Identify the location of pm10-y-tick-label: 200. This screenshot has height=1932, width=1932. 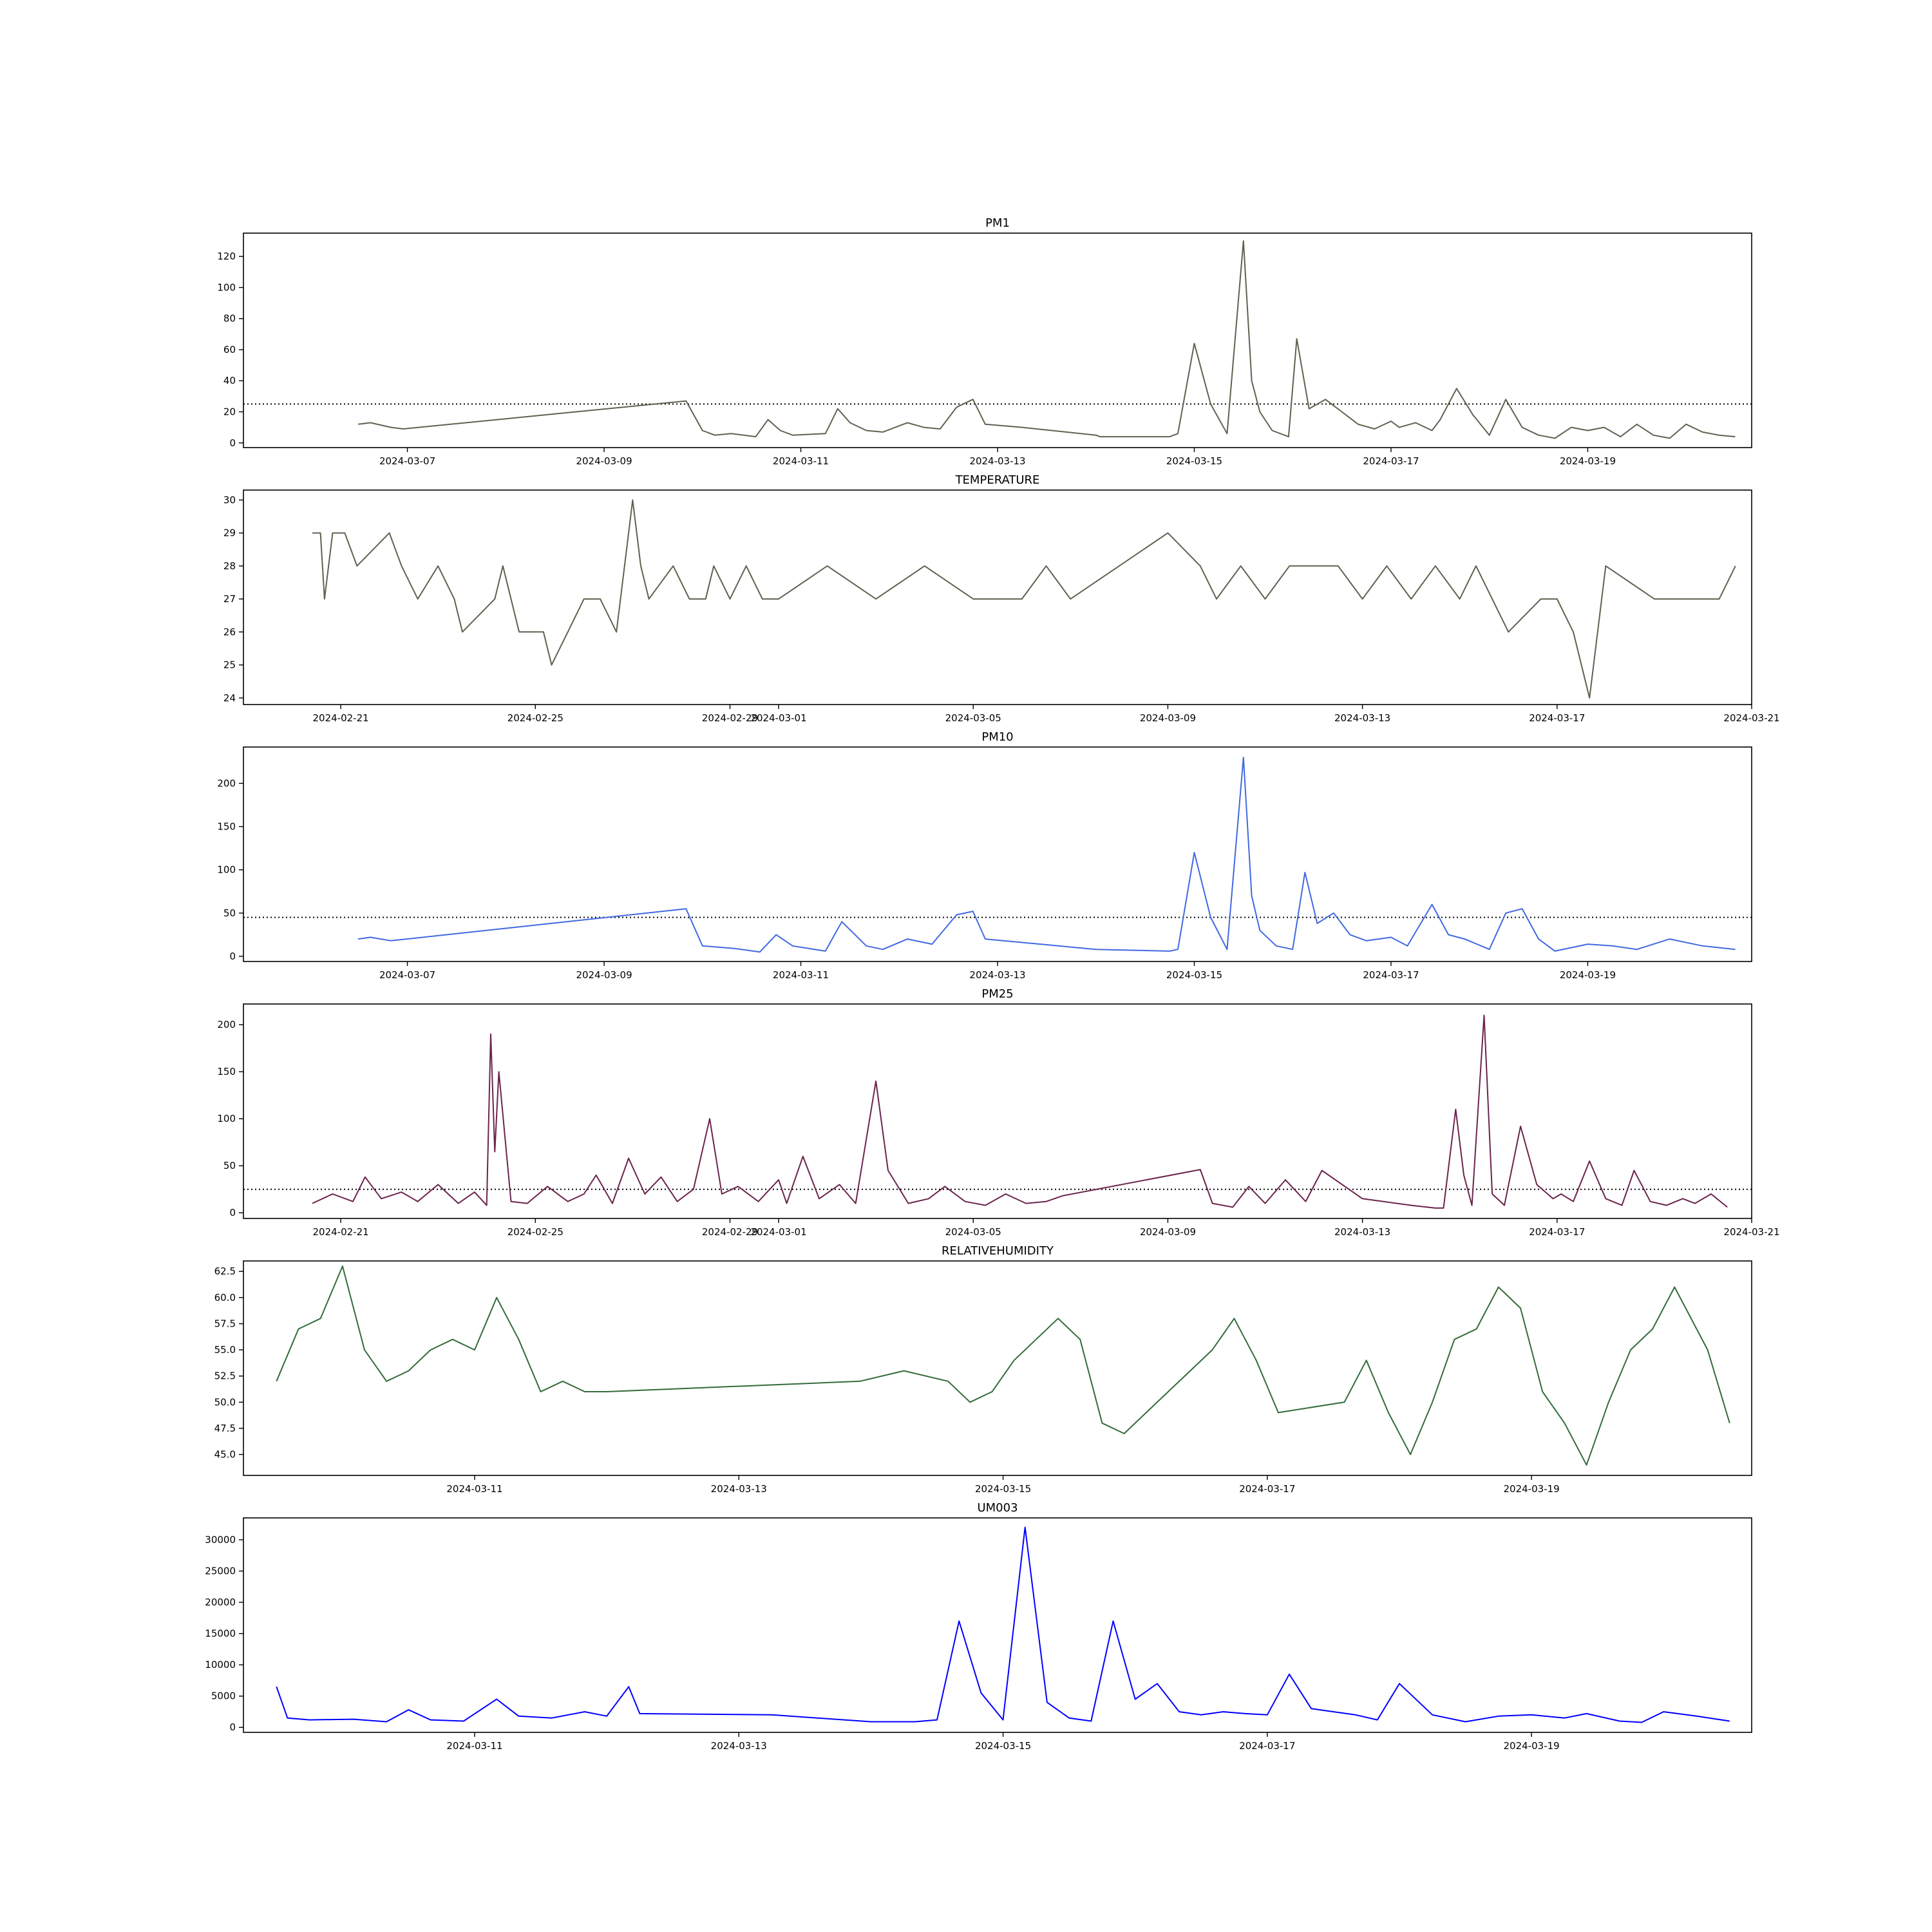
(226, 783).